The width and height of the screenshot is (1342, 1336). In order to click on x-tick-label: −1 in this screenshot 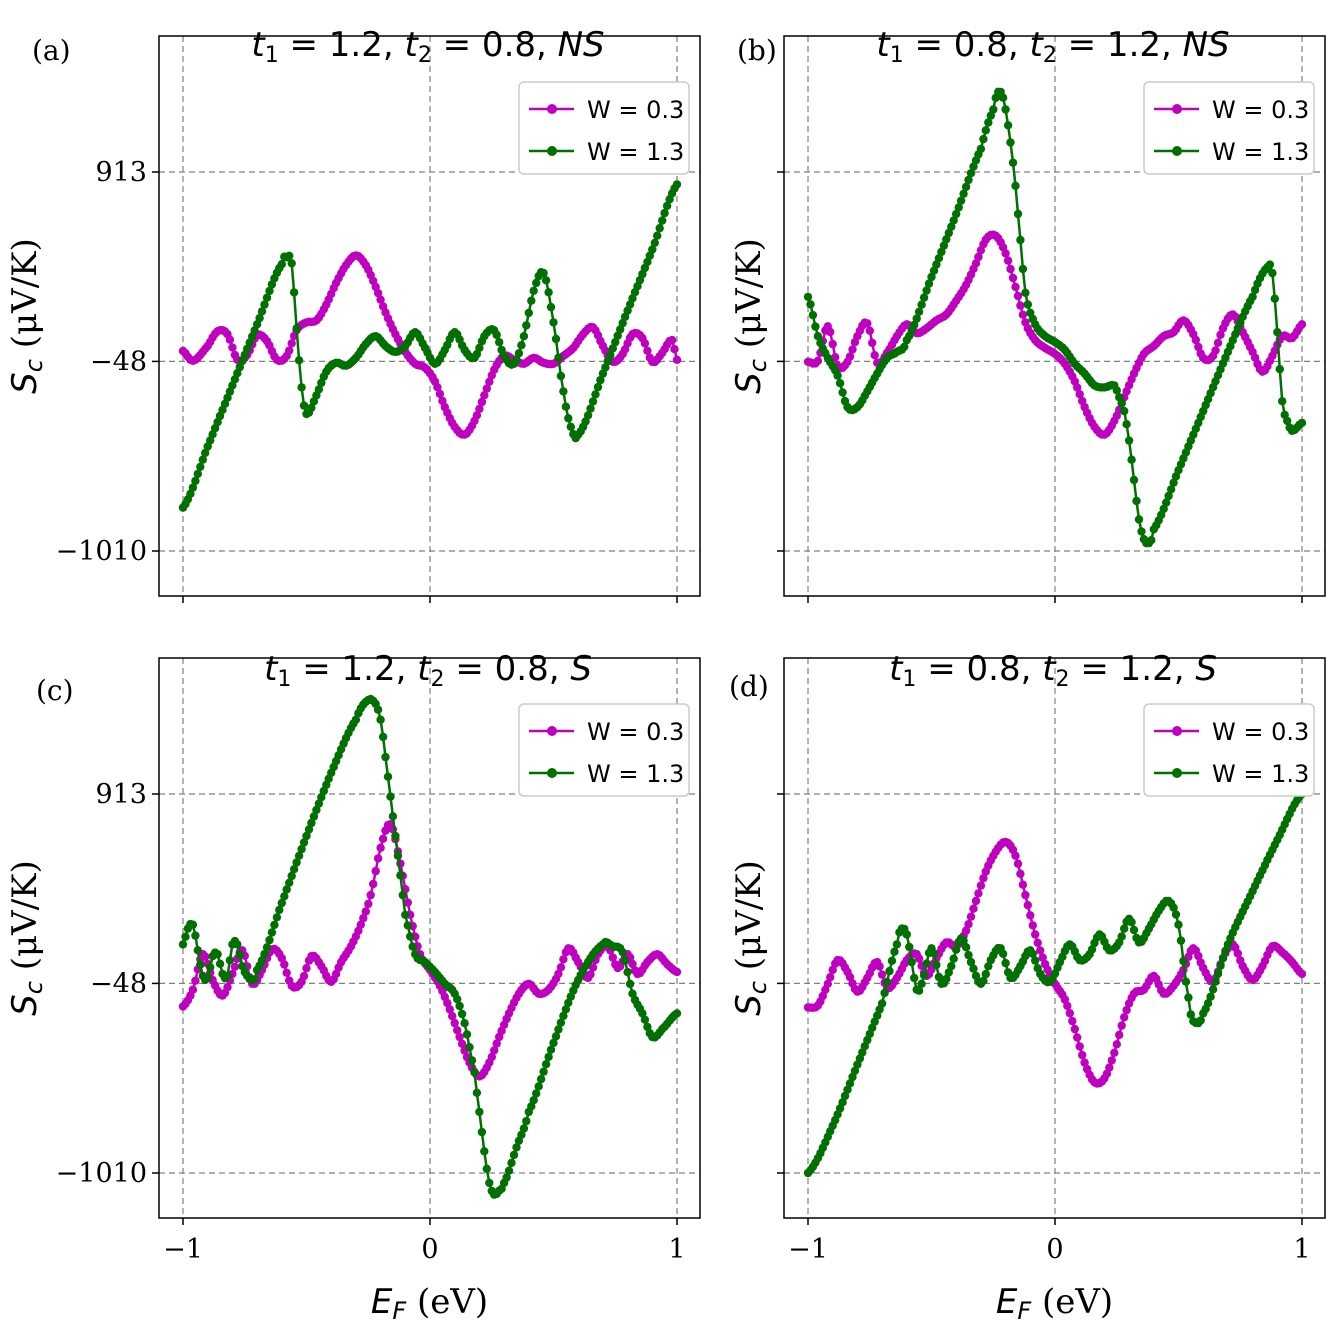, I will do `click(808, 1249)`.